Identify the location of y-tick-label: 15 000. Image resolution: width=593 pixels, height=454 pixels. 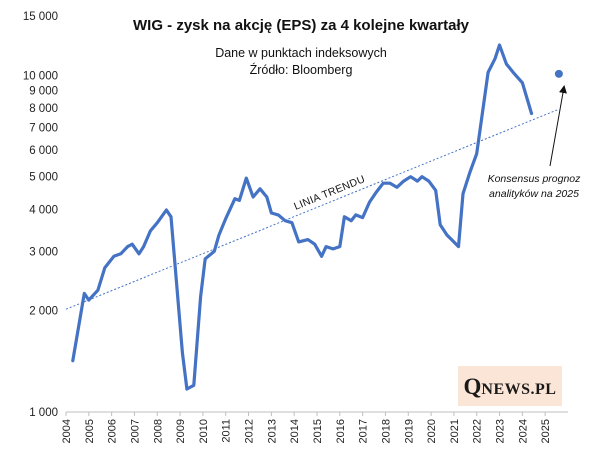
(40, 17).